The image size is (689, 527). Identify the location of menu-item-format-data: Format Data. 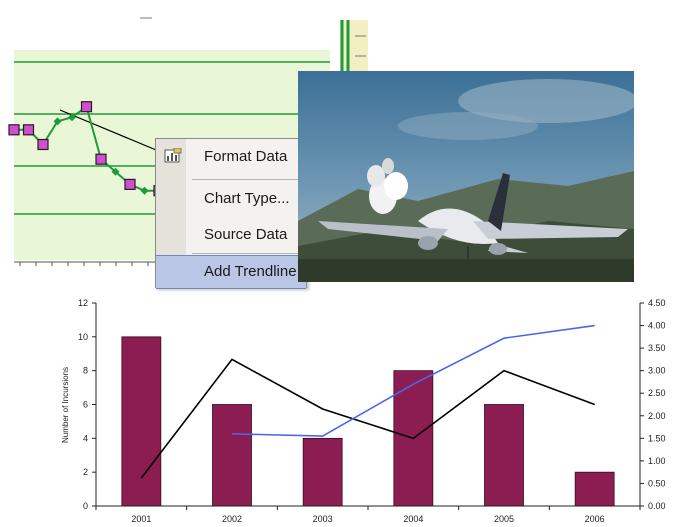
(231, 157).